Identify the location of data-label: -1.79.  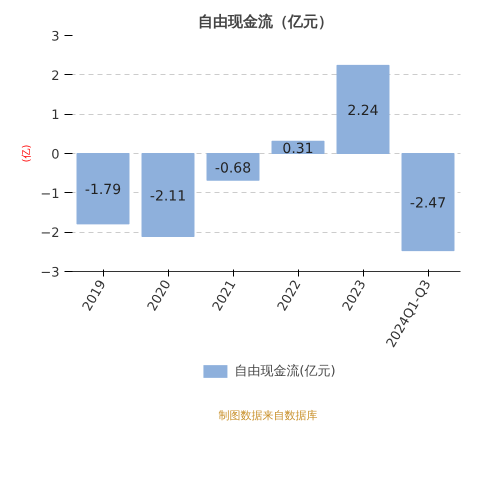
(103, 190).